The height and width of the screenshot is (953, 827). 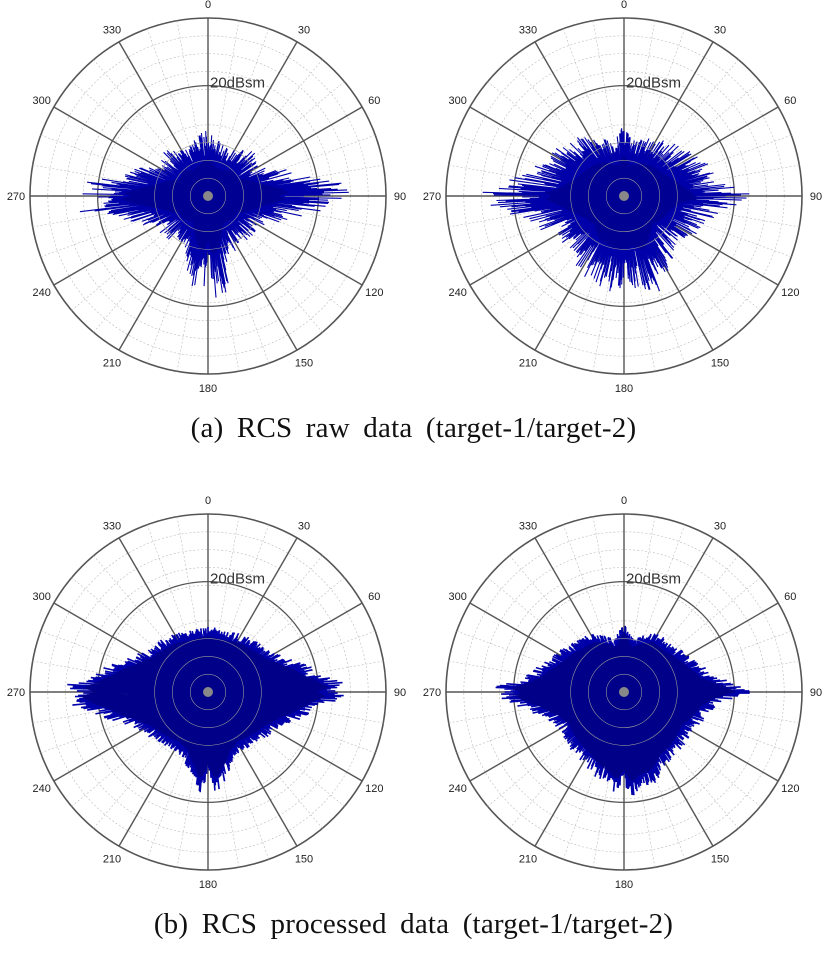 I want to click on caption-a: (a) RCS raw data (target-1/target-2), so click(x=413, y=428).